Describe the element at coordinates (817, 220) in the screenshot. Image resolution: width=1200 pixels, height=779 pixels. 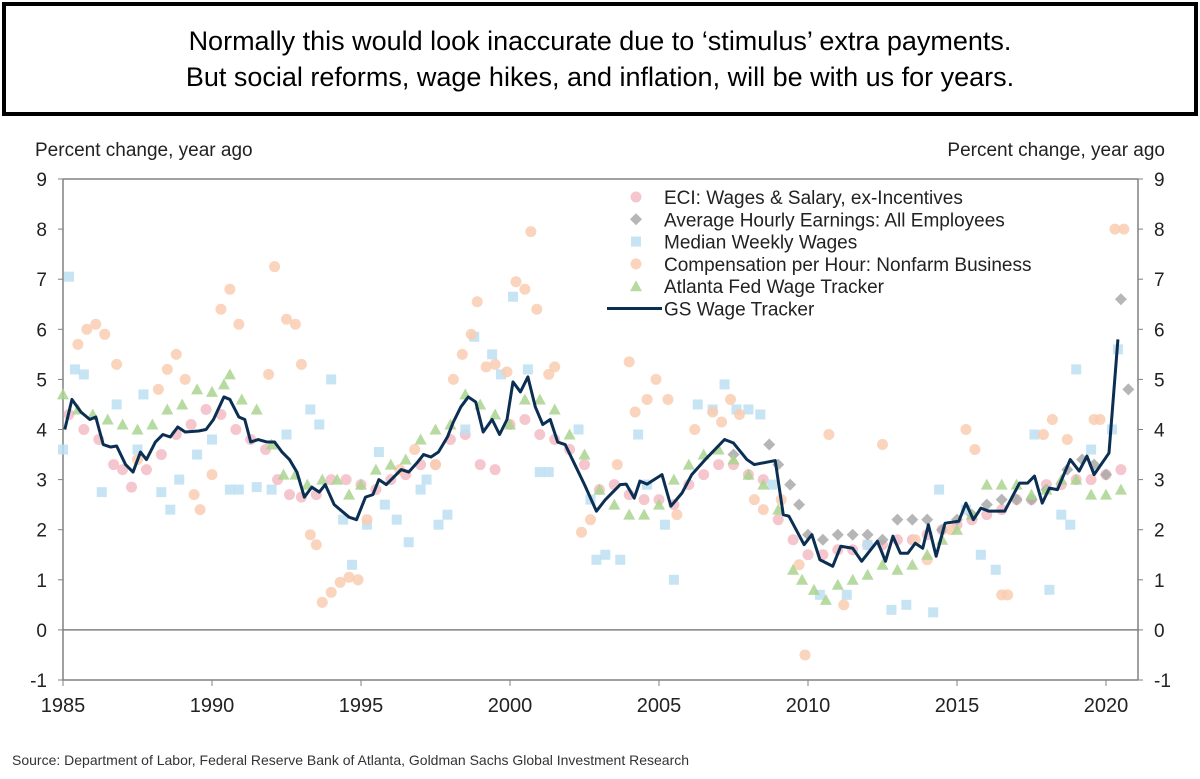
I see `legend-item: Average Hourly Earnings: All Employees` at that location.